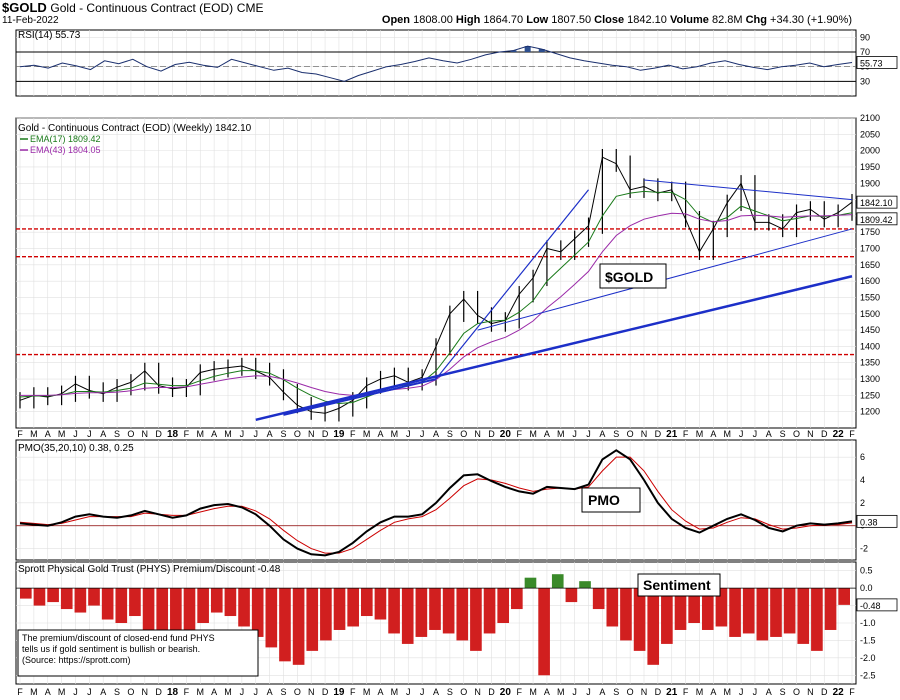 The image size is (900, 700). Describe the element at coordinates (811, 20) in the screenshot. I see `ohlc-value-chg: +34.30 (+1.90%)` at that location.